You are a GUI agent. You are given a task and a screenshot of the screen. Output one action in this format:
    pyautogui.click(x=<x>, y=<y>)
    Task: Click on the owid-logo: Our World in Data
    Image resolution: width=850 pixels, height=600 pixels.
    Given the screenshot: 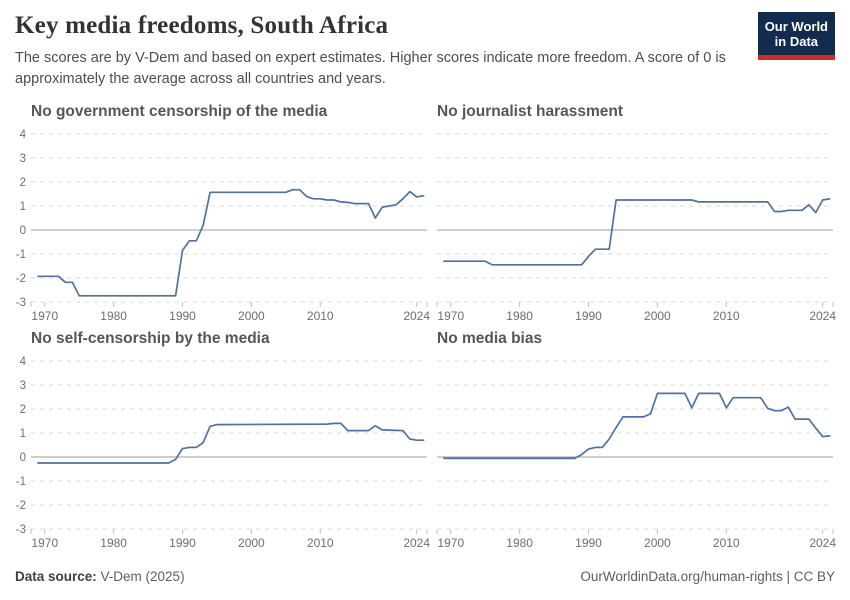 What is the action you would take?
    pyautogui.click(x=796, y=36)
    